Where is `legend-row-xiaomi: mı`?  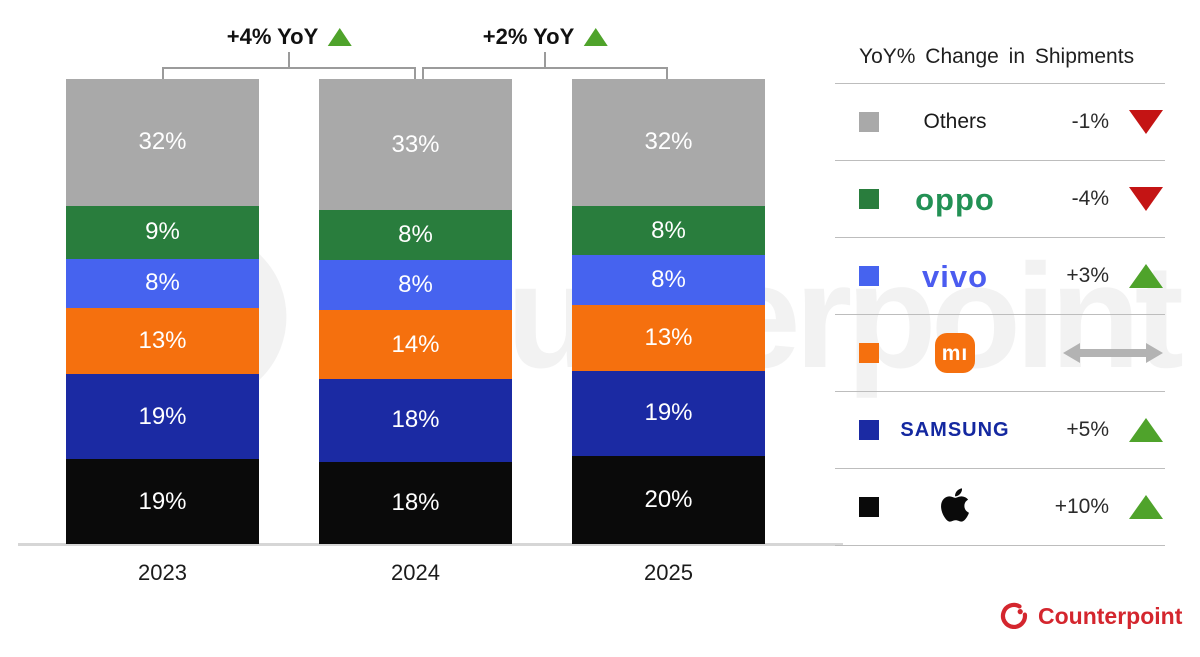
legend-row-xiaomi: mı is located at coordinates (1000, 352).